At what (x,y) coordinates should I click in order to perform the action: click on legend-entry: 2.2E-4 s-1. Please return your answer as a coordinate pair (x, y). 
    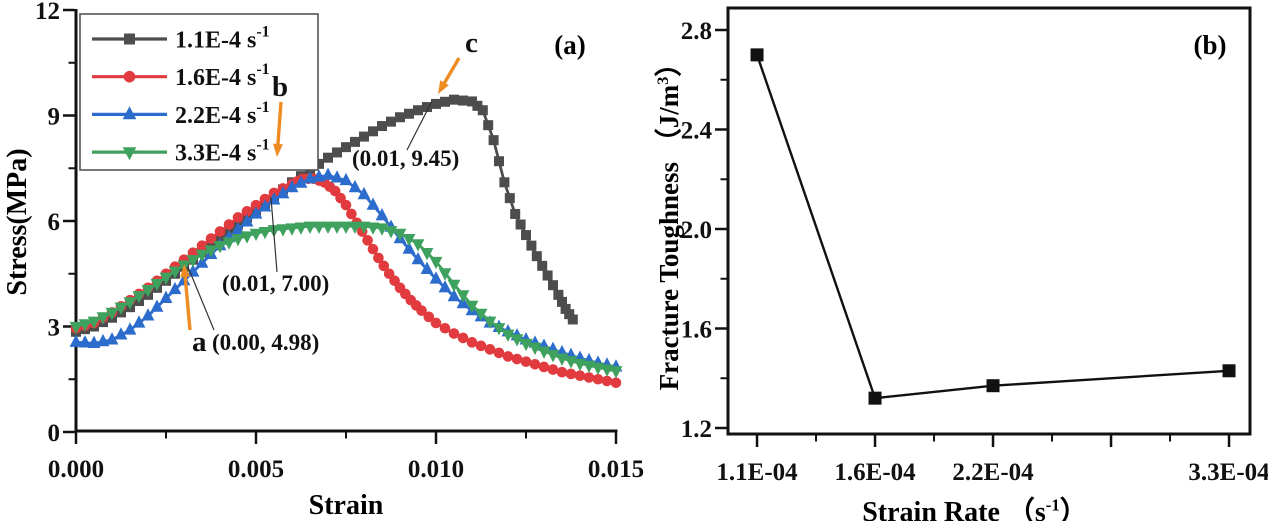
    Looking at the image, I should click on (181, 114).